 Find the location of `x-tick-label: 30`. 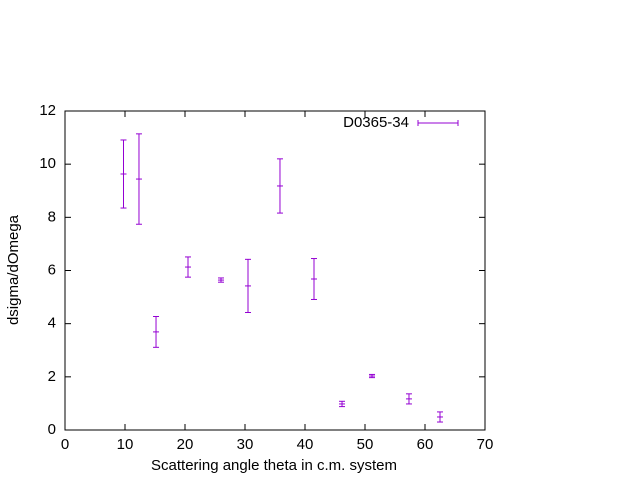

x-tick-label: 30 is located at coordinates (245, 444).